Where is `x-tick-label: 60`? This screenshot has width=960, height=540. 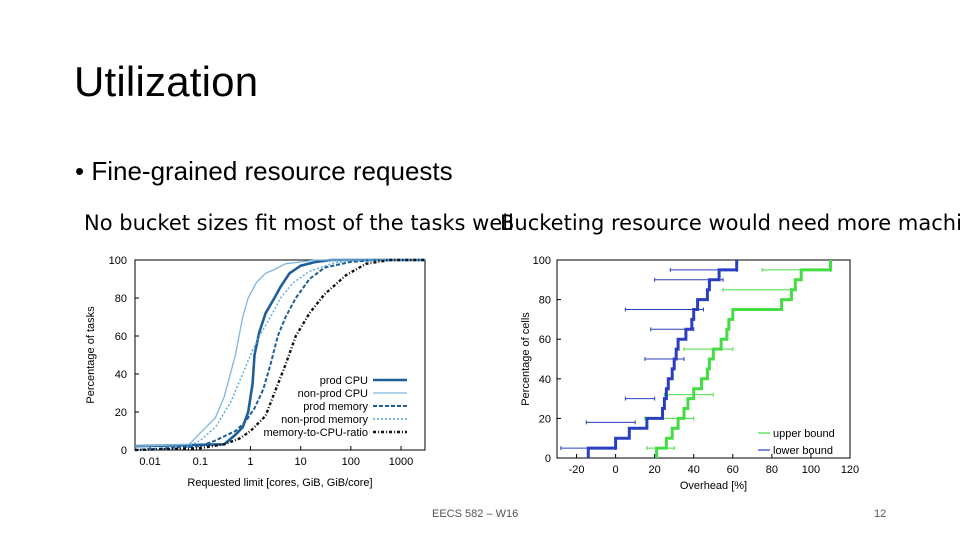
x-tick-label: 60 is located at coordinates (733, 470).